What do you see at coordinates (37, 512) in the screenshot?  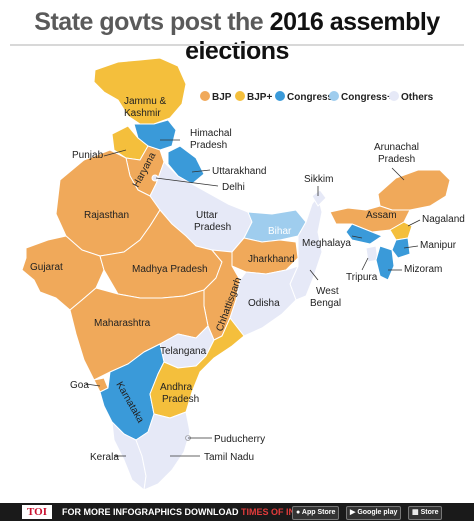 I see `toi-logo: TOI` at bounding box center [37, 512].